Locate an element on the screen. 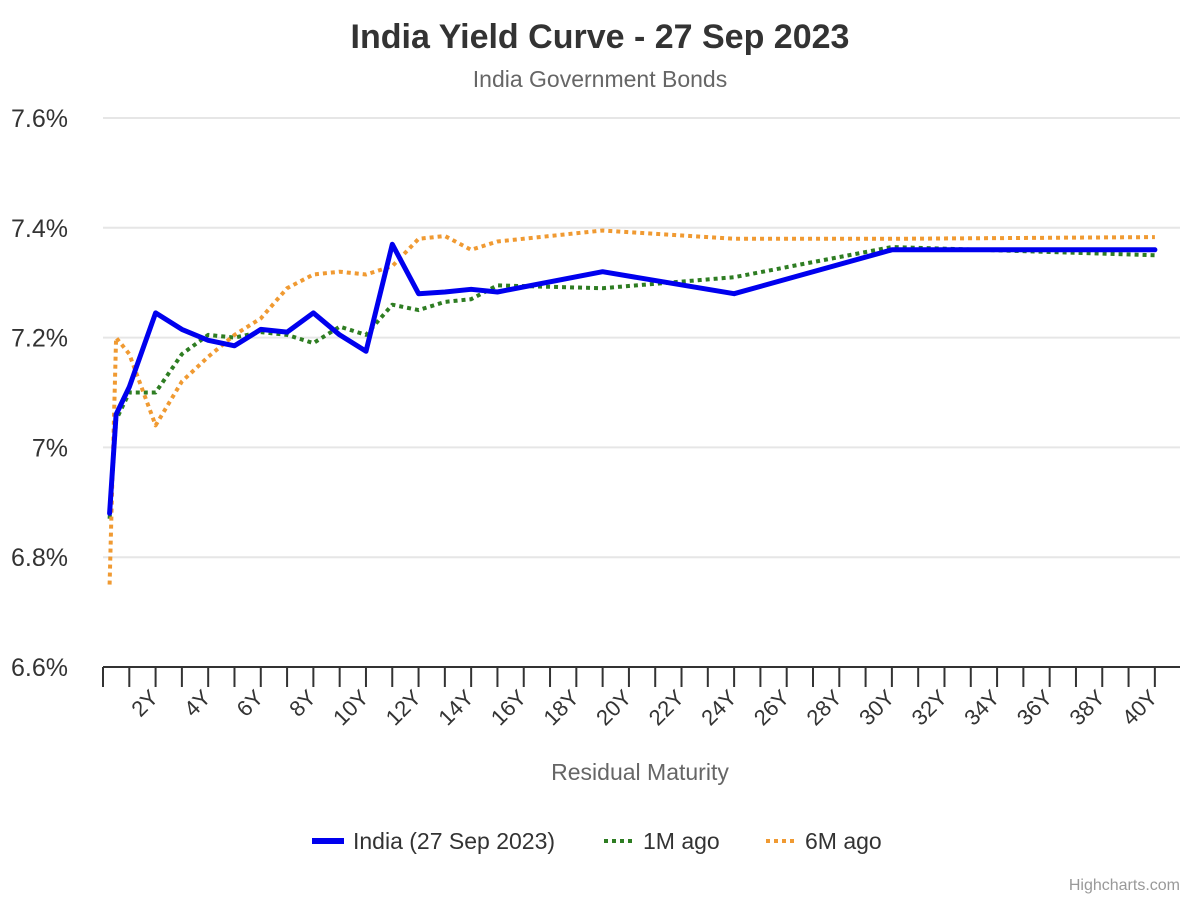 The width and height of the screenshot is (1200, 900). x-tick-label: 40Y is located at coordinates (1140, 708).